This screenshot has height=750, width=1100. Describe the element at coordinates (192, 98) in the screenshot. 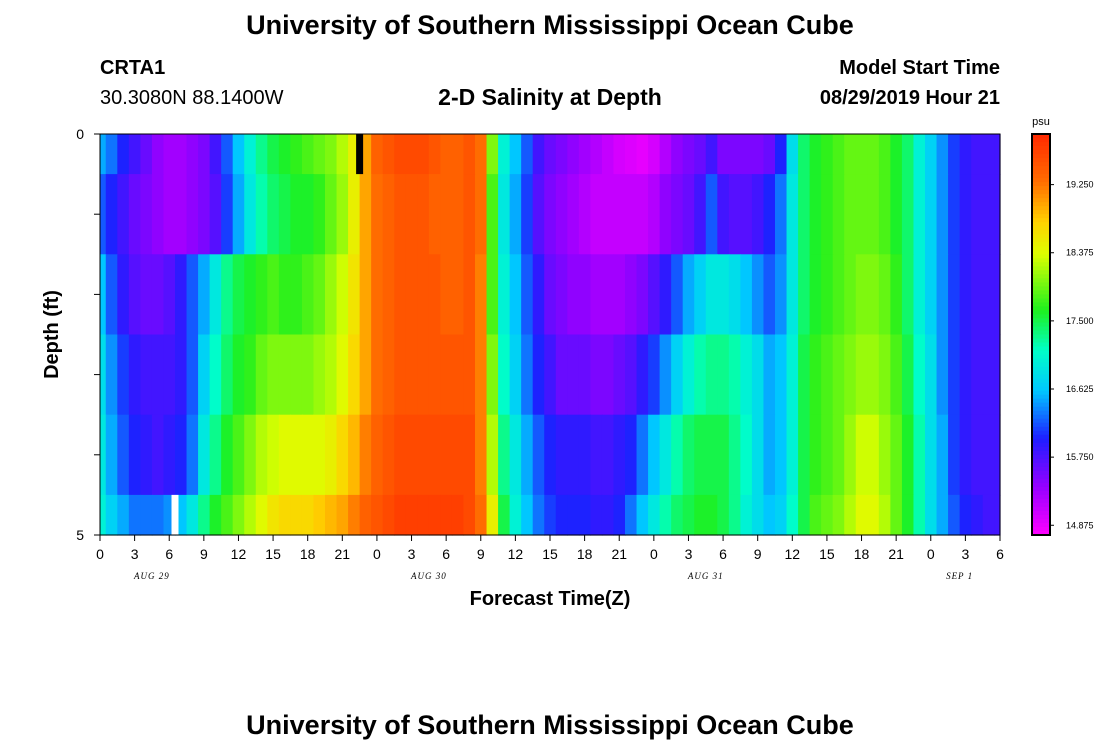

I see `station-coordinates: 30.3080N 88.1400W` at that location.